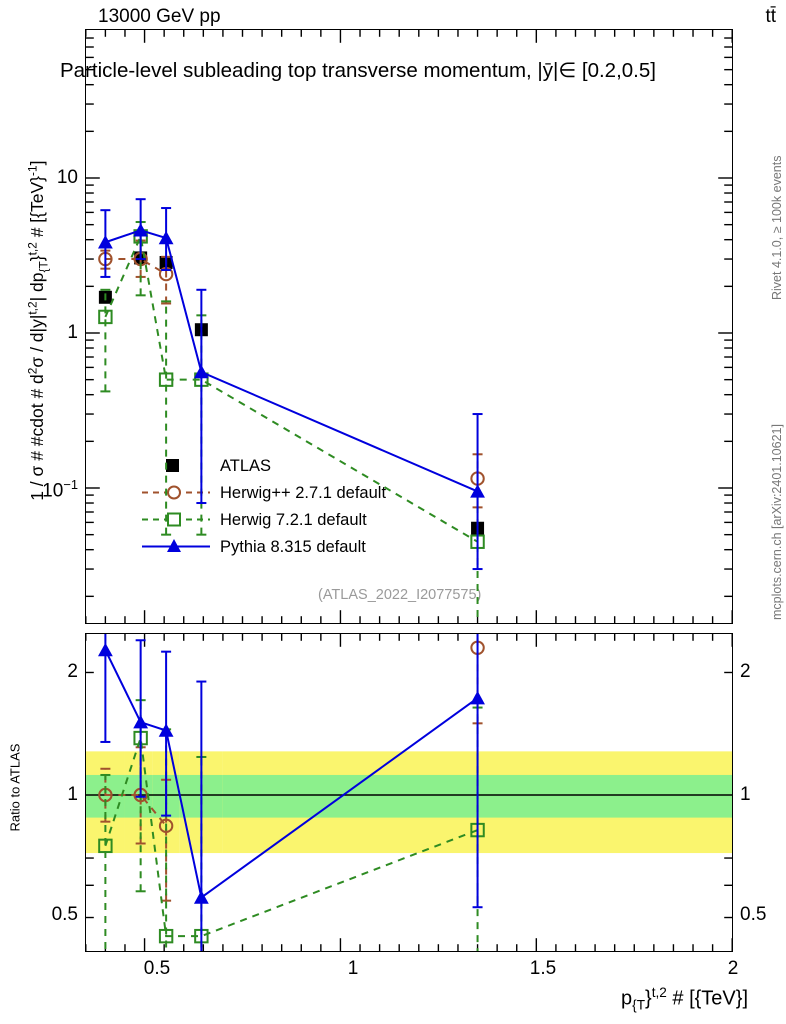 This screenshot has width=786, height=1024. Describe the element at coordinates (67, 177) in the screenshot. I see `main-ytick-10: 10` at that location.